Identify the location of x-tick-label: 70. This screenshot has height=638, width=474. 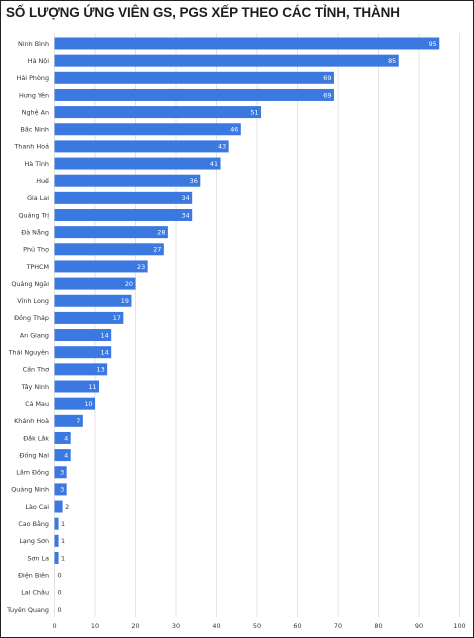
(338, 626).